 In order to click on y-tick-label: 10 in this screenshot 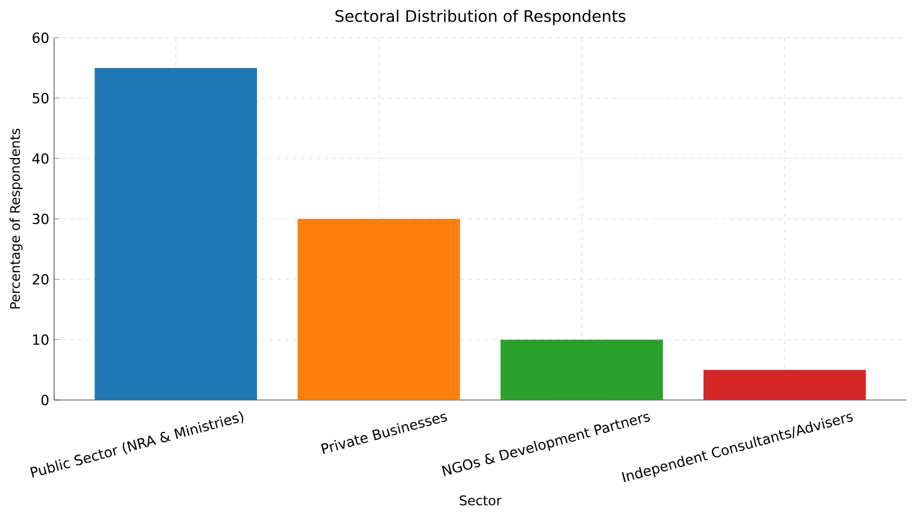, I will do `click(40, 339)`.